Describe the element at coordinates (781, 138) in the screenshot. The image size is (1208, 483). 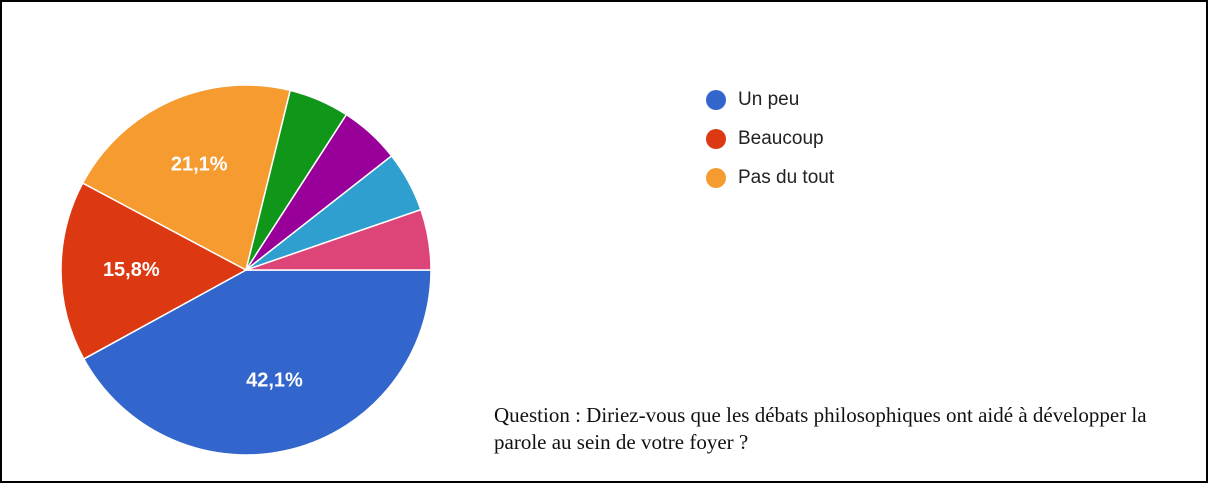
I see `legend-label: Beaucoup` at that location.